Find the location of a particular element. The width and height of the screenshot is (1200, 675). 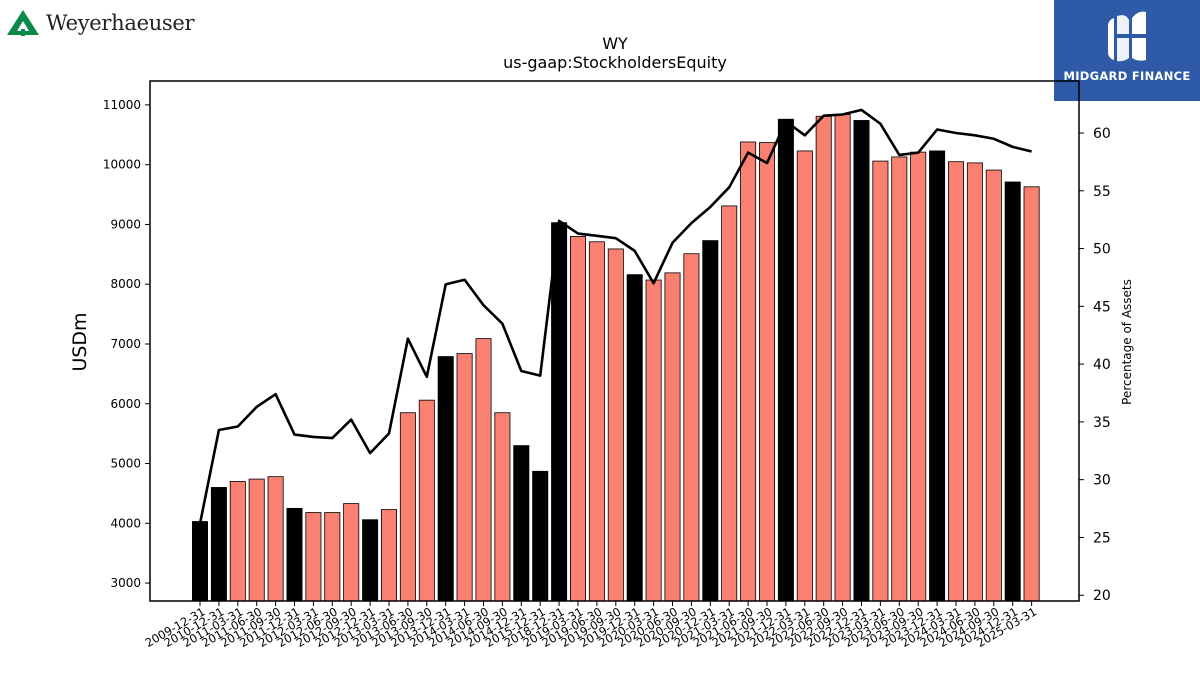

y-tick-label: 3000 is located at coordinates (125, 583).